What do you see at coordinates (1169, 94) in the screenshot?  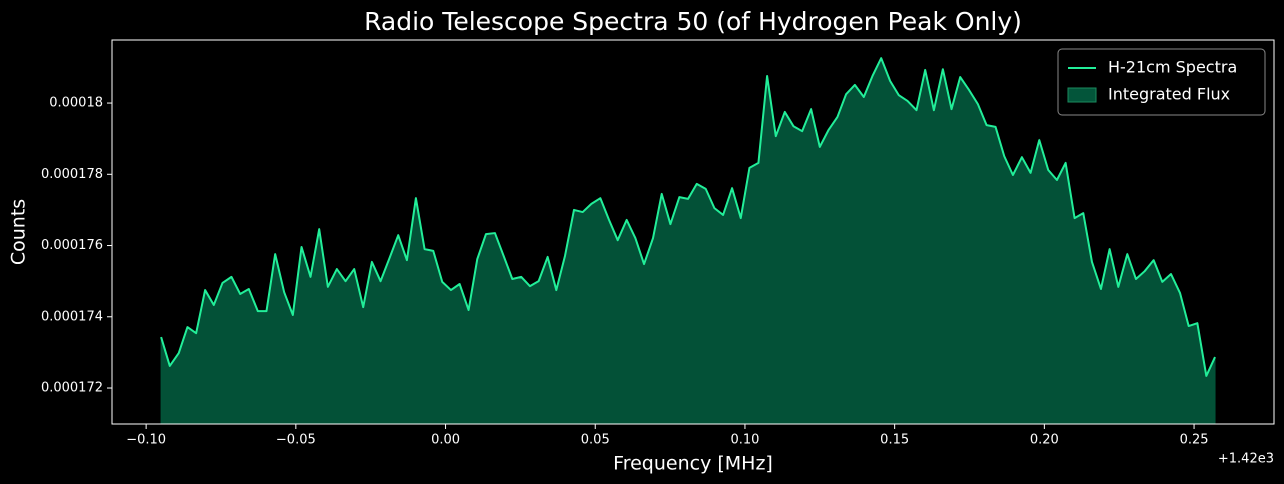 I see `legend-label: Integrated Flux` at bounding box center [1169, 94].